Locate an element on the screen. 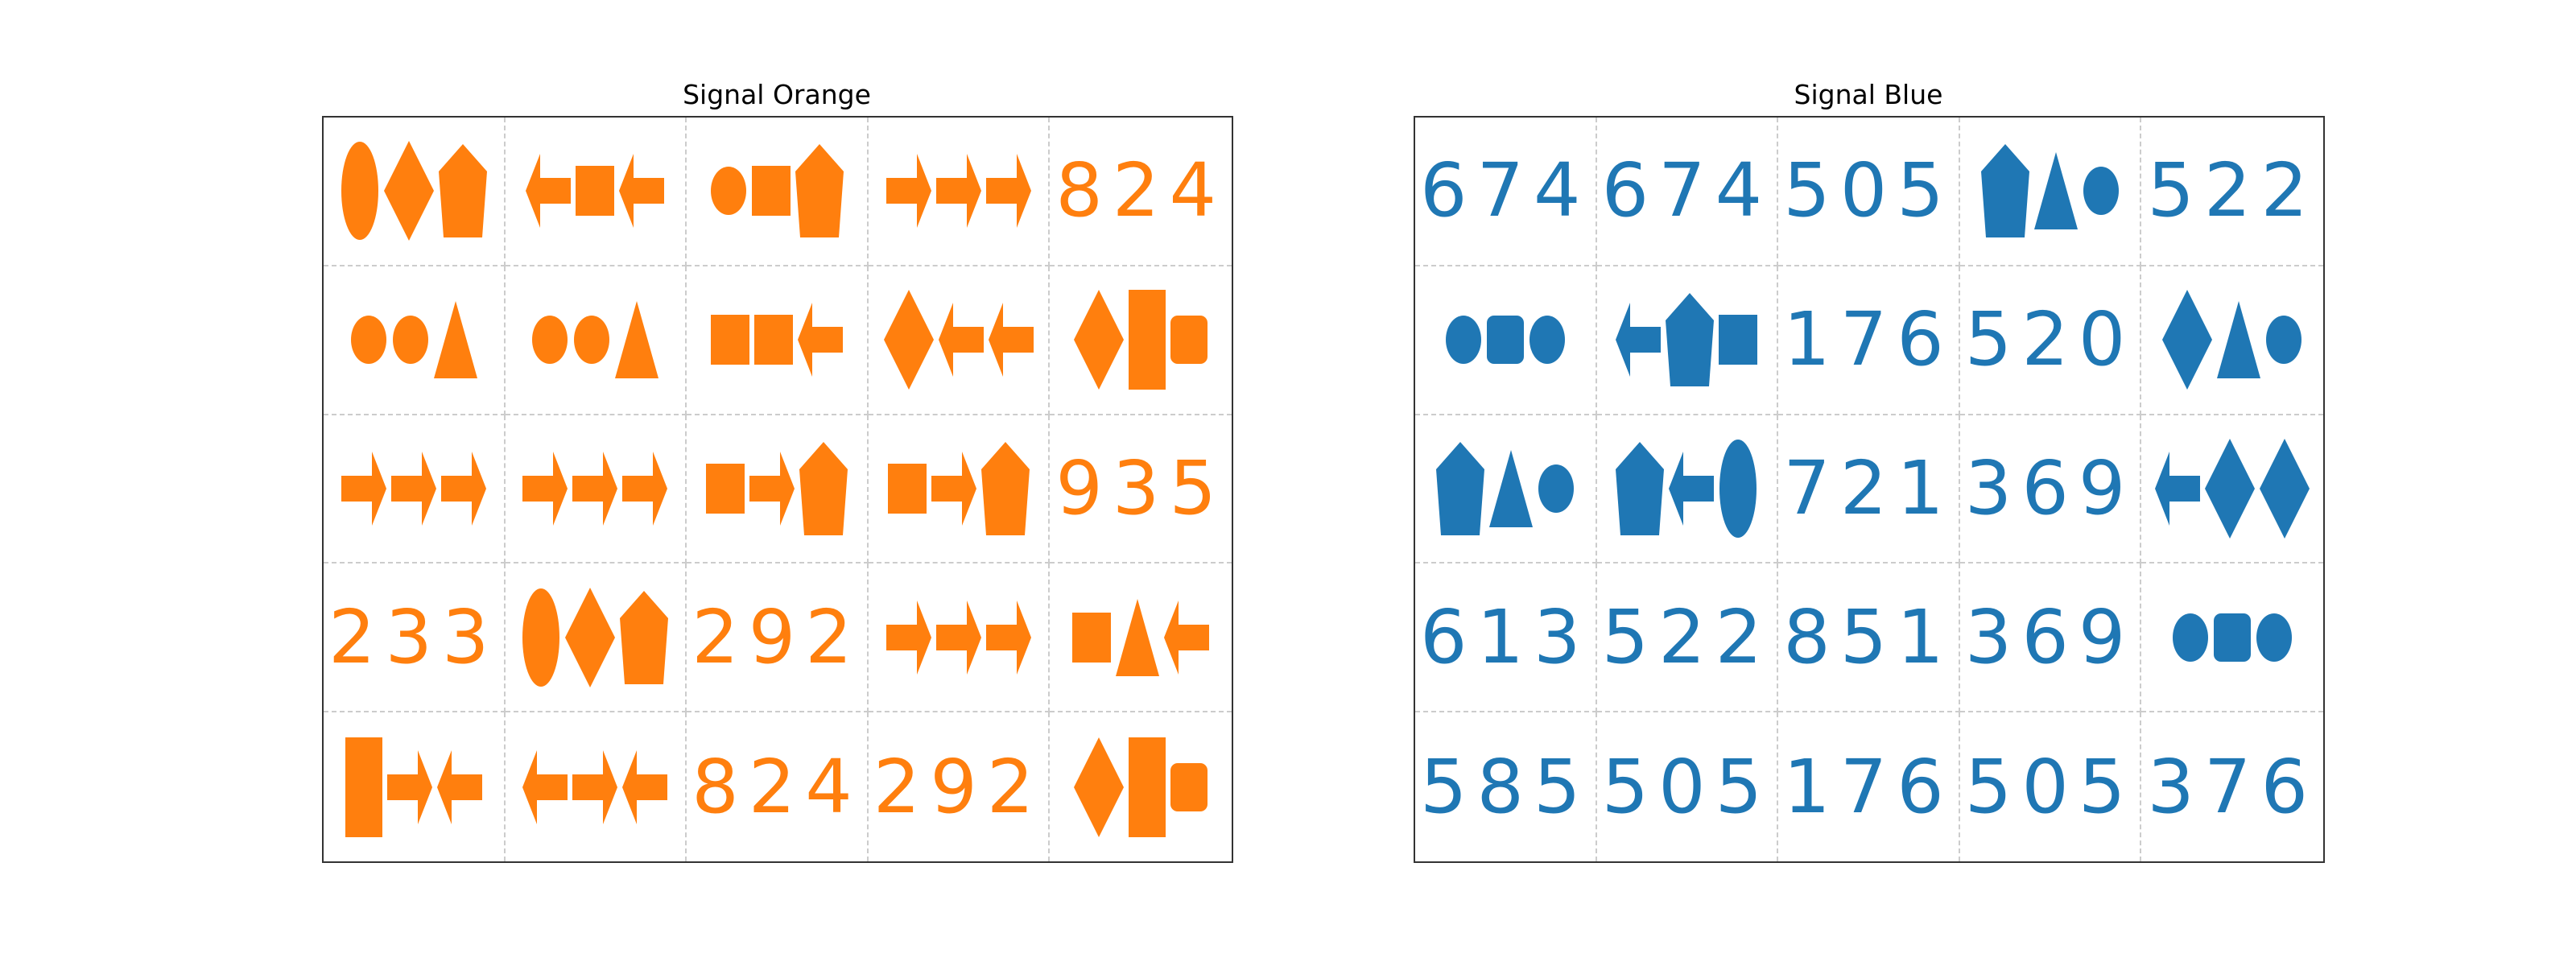 The width and height of the screenshot is (2576, 966). cell-number: 505 is located at coordinates (1687, 786).